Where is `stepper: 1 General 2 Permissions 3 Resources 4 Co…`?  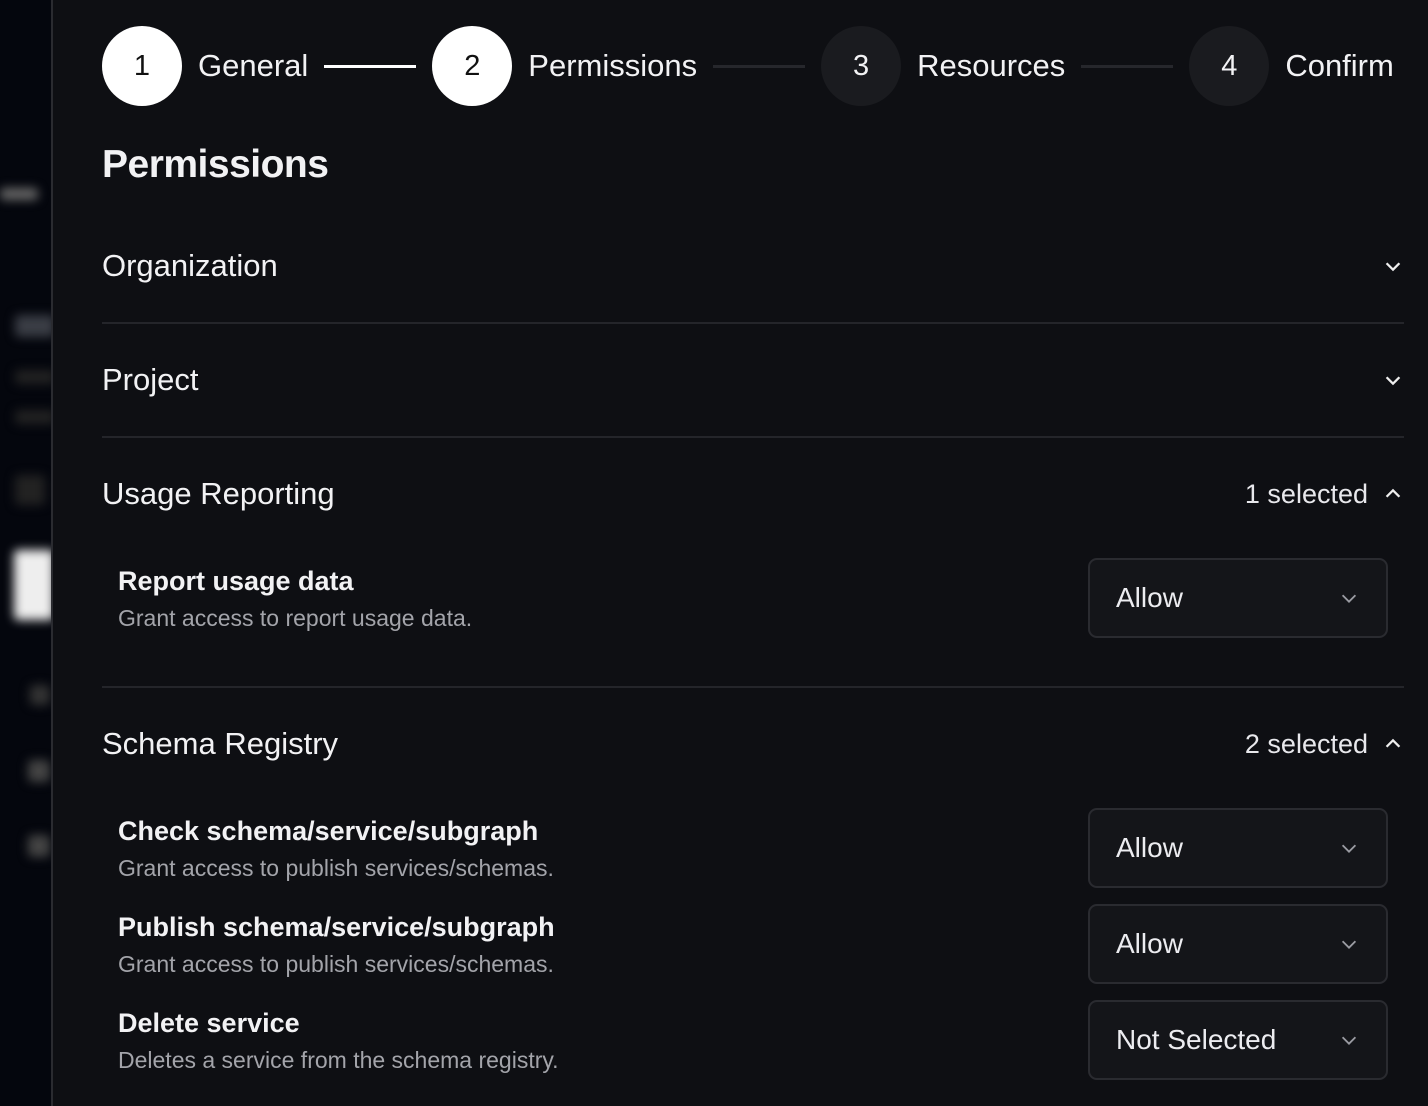 stepper: 1 General 2 Permissions 3 Resources 4 Co… is located at coordinates (748, 66).